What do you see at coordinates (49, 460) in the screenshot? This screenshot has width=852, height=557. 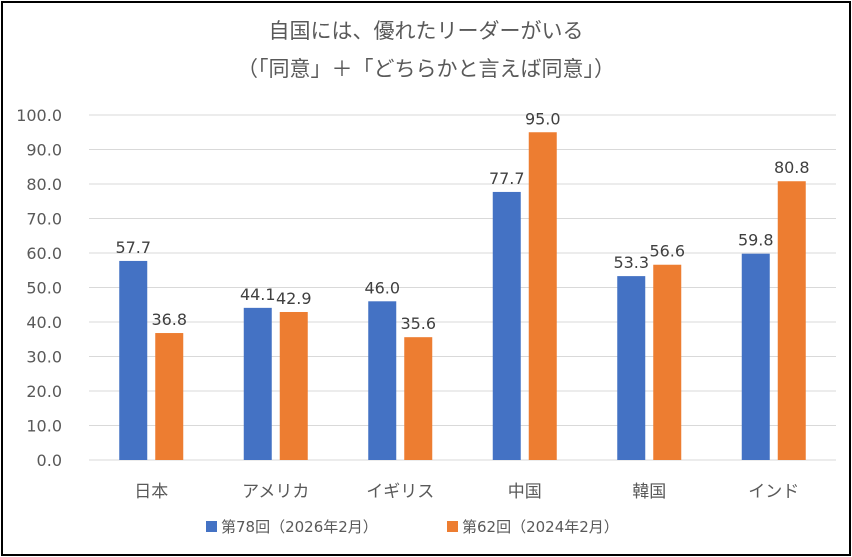 I see `y-tick-label: 0.0` at bounding box center [49, 460].